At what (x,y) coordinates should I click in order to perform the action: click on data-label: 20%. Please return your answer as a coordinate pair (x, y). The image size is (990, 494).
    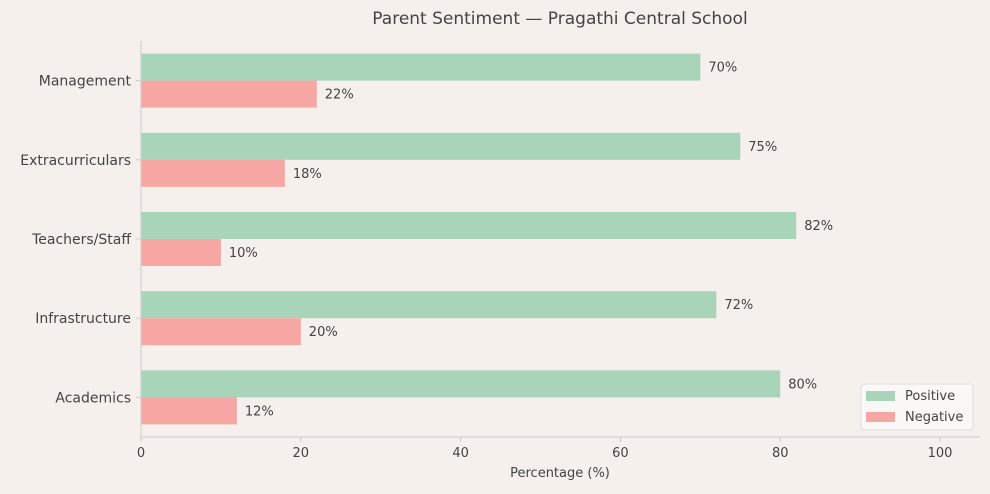
    Looking at the image, I should click on (323, 332).